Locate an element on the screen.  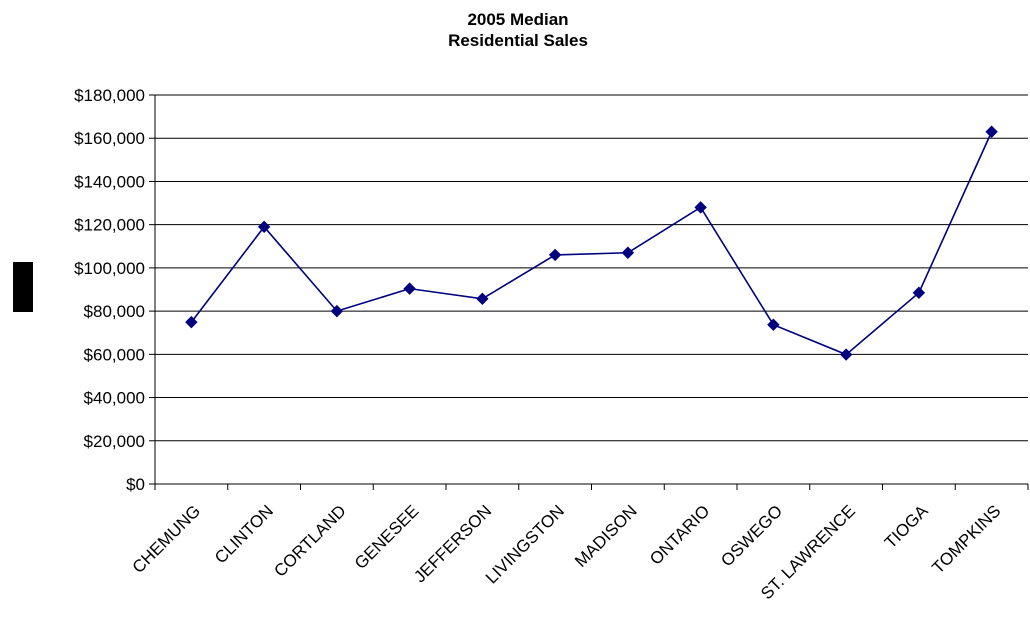
x-tick-label: GENESEE is located at coordinates (387, 537).